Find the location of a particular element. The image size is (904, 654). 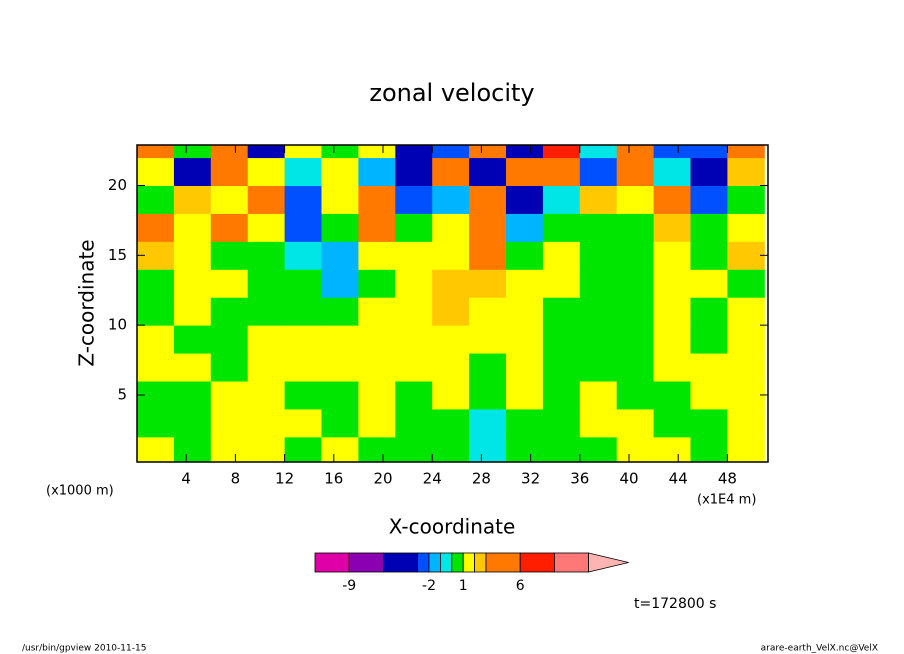

y-axis-label: Z-coordinate is located at coordinates (87, 302).